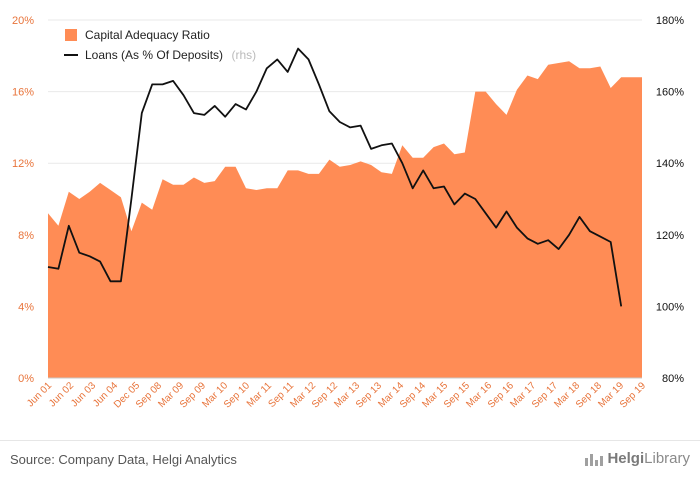  I want to click on brand: HelgiLibrary, so click(637, 458).